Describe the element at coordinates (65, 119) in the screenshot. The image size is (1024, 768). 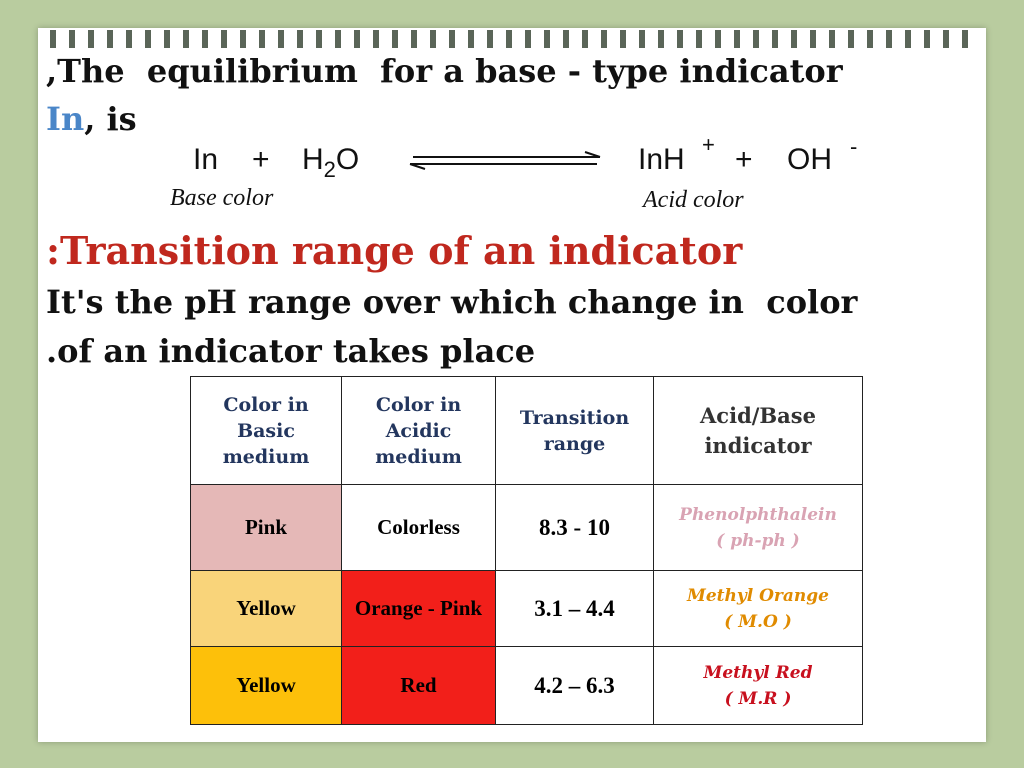
I see `indicator-symbol: In` at that location.